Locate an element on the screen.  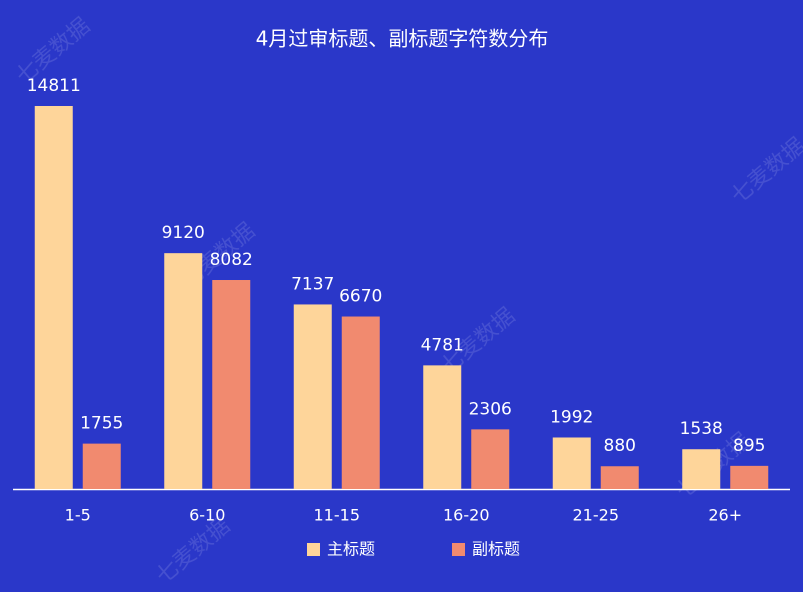
data-label: 1755 is located at coordinates (101, 424).